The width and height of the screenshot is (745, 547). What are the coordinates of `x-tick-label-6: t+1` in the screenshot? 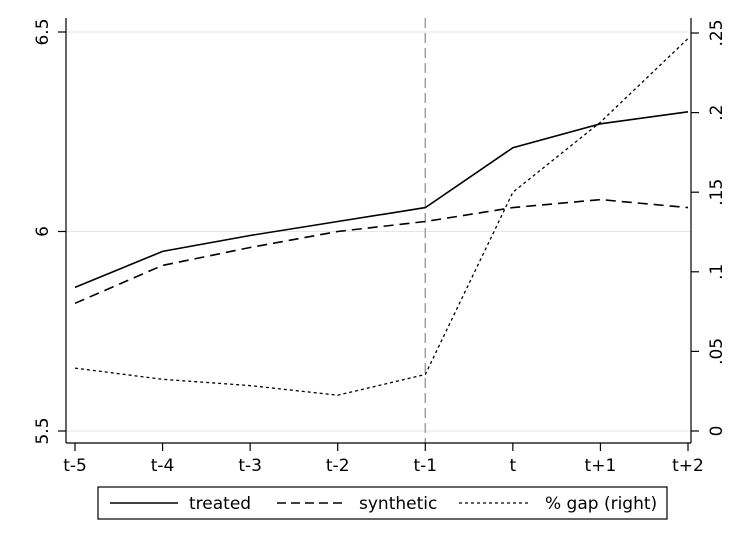 It's located at (601, 466).